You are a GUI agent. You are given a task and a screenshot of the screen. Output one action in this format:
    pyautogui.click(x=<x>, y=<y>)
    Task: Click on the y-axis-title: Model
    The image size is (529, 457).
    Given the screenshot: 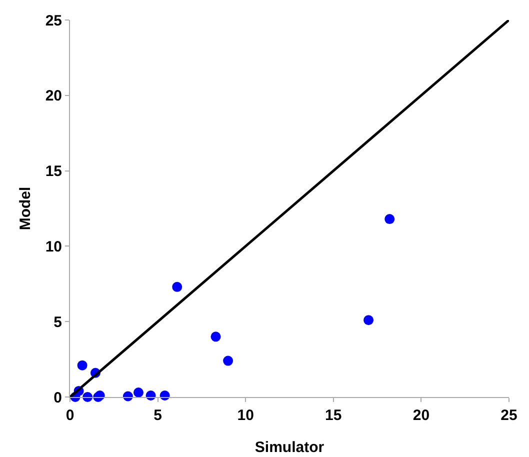 What is the action you would take?
    pyautogui.click(x=25, y=208)
    